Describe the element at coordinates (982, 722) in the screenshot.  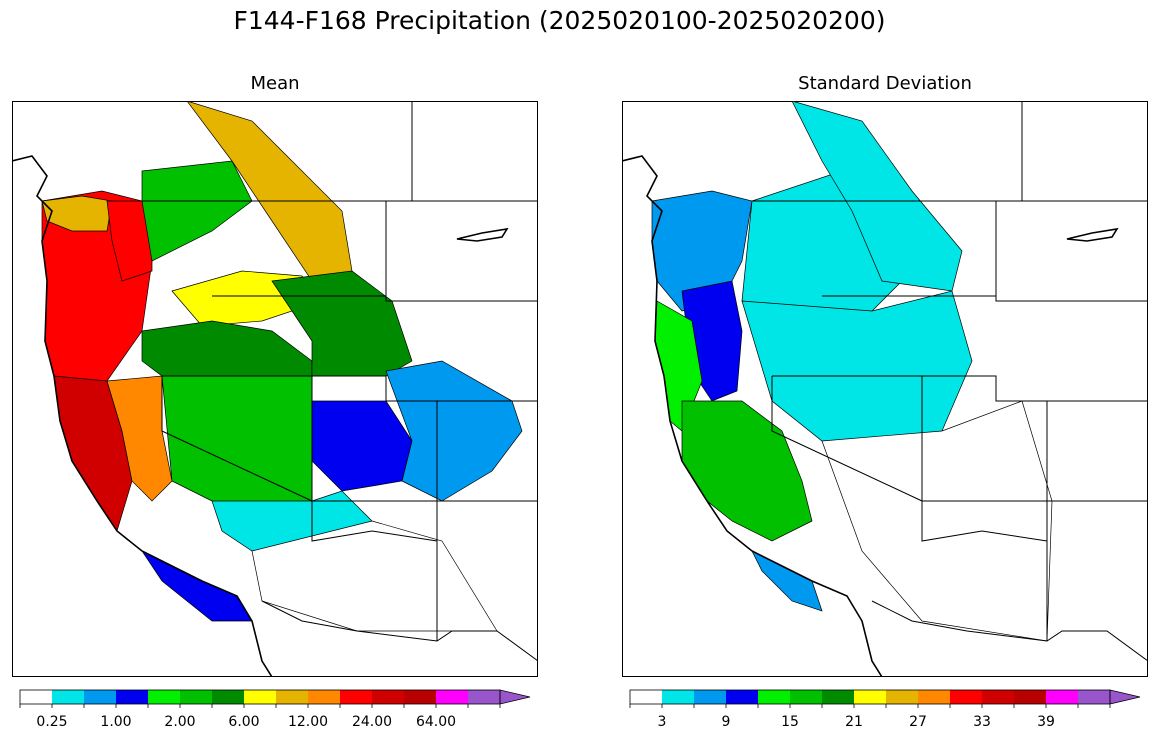
I see `stddev-colorbar-tick-label: 33` at that location.